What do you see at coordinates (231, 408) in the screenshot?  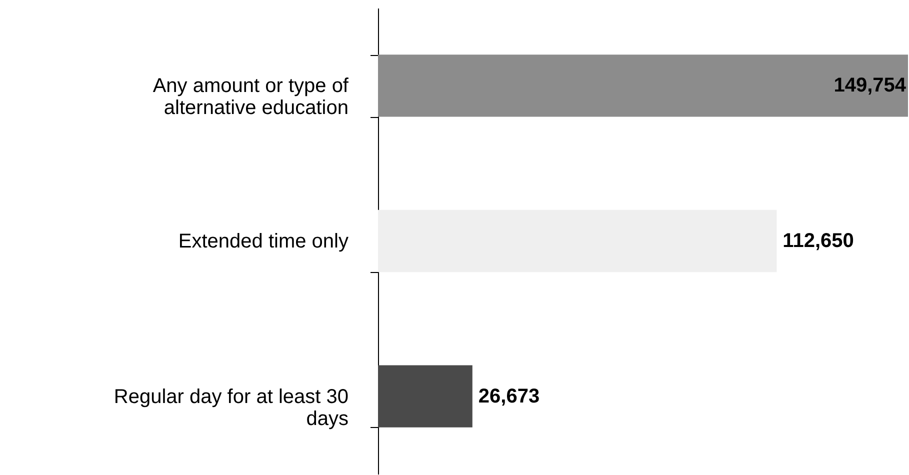 I see `y-tick-label: Regular day for at least 30 days` at bounding box center [231, 408].